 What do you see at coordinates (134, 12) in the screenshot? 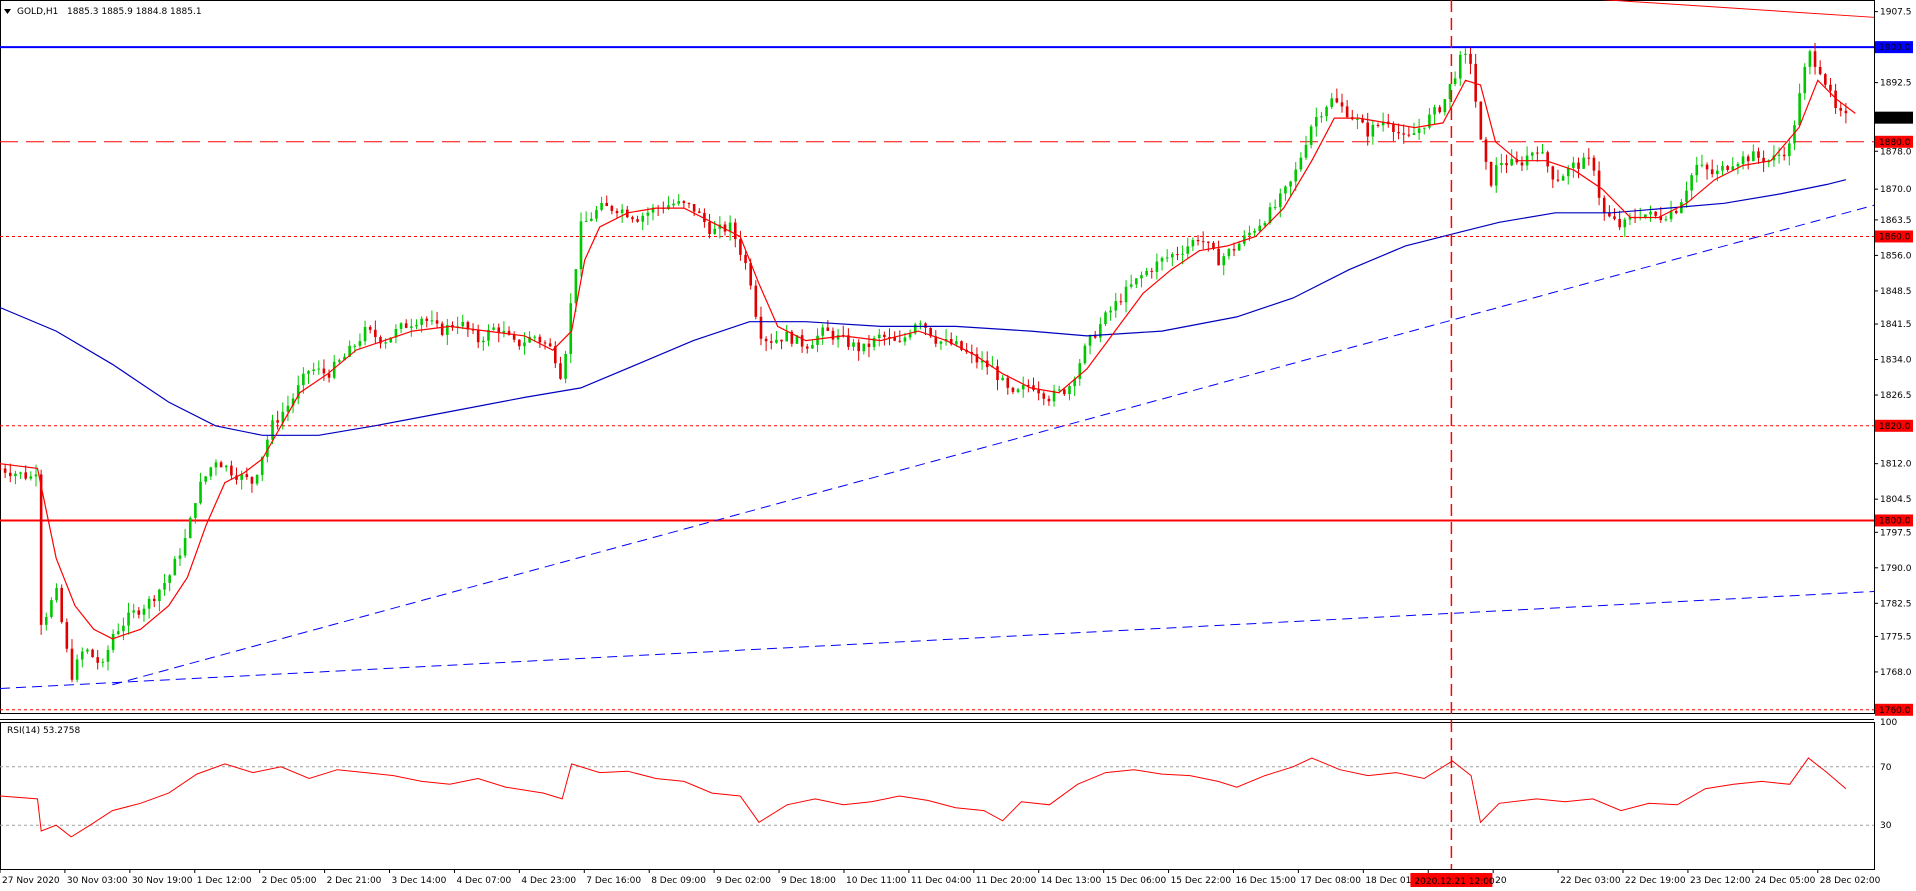
I see `ohlc-readout: 1885.3 1885.9 1884.8 1885.1` at bounding box center [134, 12].